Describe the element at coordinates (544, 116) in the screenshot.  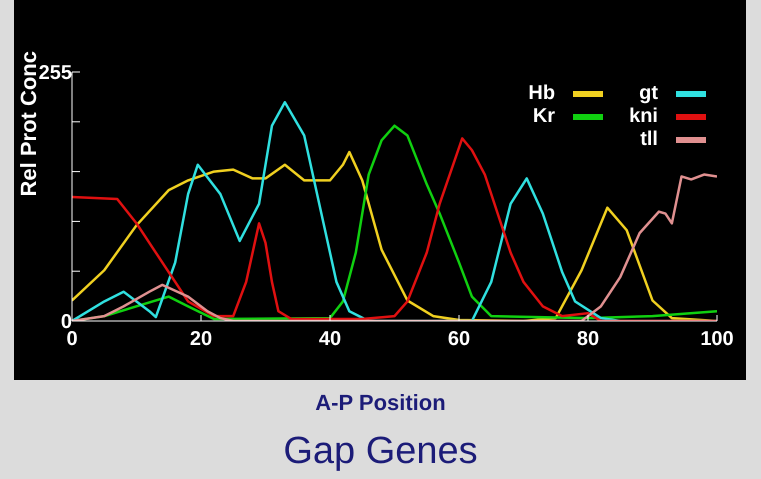
I see `legend-label: Kr` at that location.